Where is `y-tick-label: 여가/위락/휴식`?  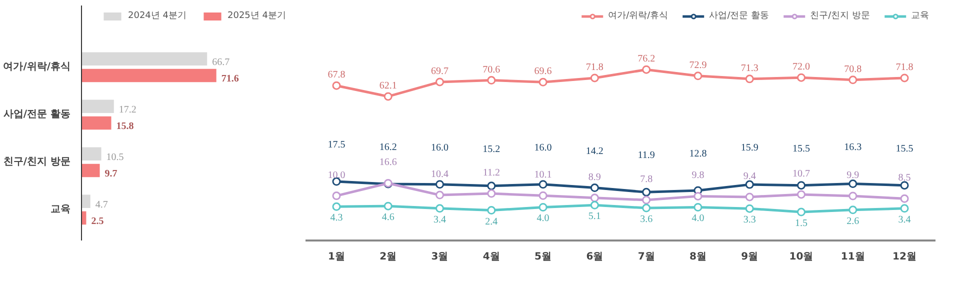 y-tick-label: 여가/위락/휴식 is located at coordinates (37, 67).